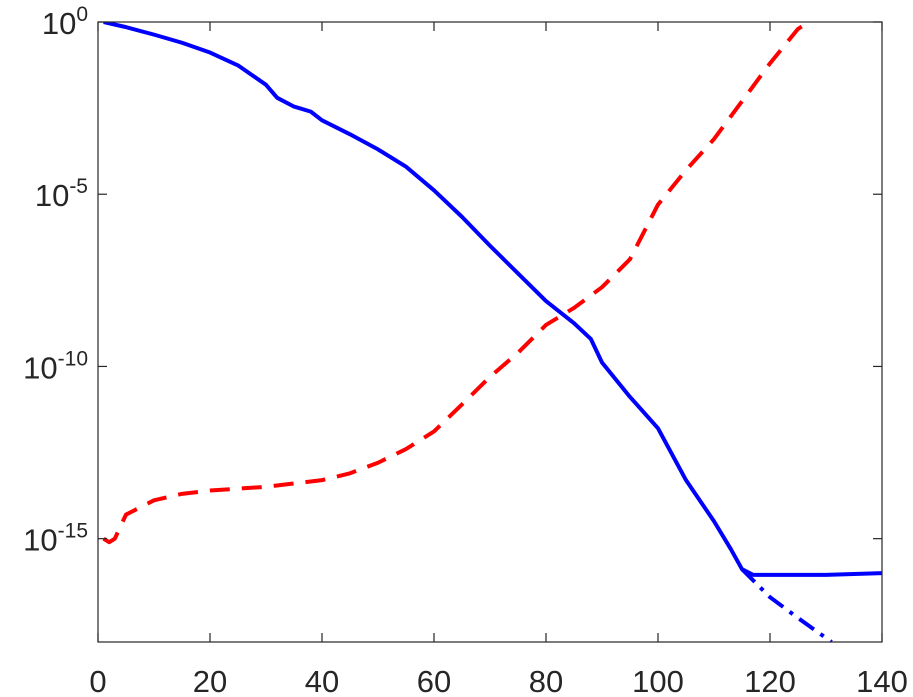  Describe the element at coordinates (322, 680) in the screenshot. I see `x-tick-label: 40` at that location.